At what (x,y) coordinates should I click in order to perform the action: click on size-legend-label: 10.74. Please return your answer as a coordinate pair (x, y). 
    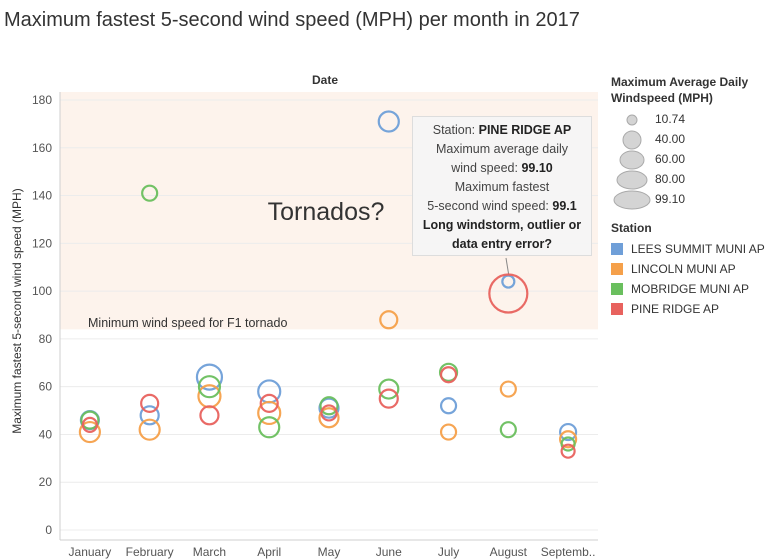
    Looking at the image, I should click on (670, 119).